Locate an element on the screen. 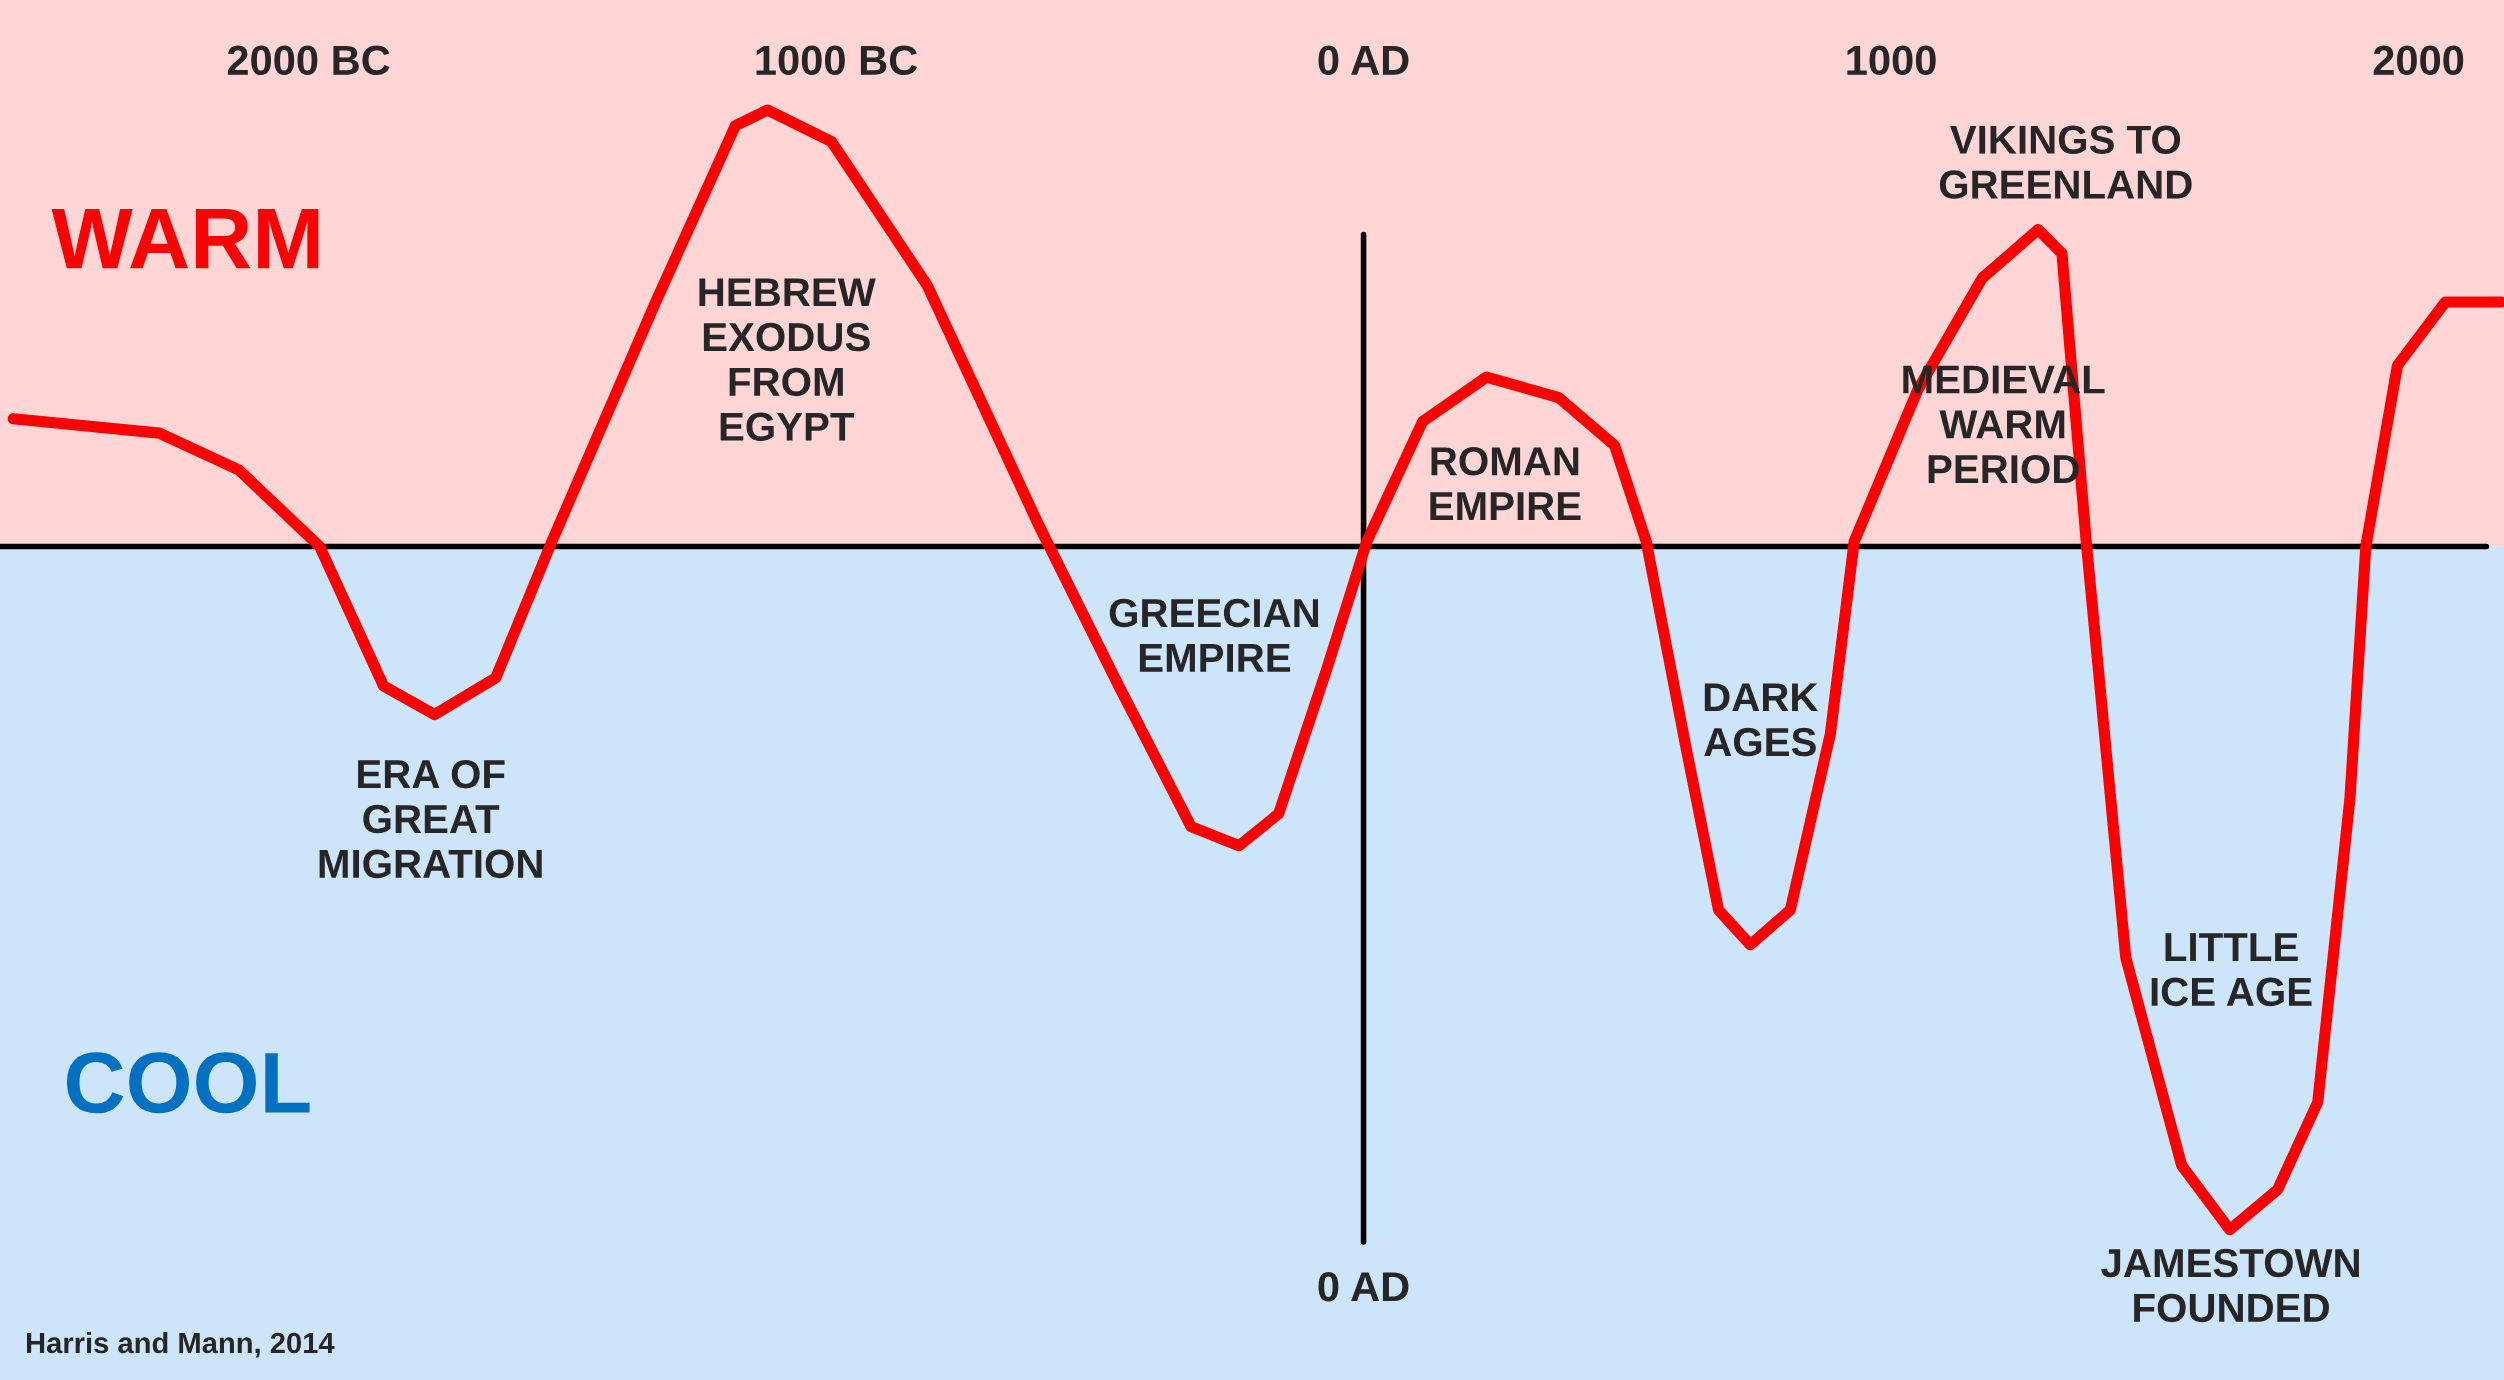 The height and width of the screenshot is (1380, 2504). x-tick-label: 2000 BC is located at coordinates (308, 60).